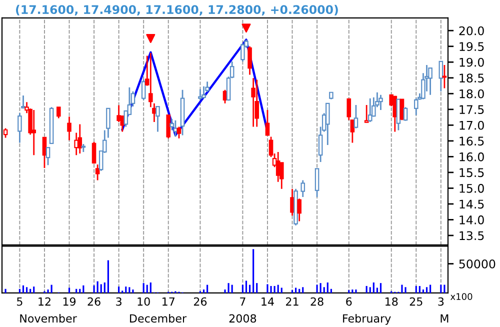  I want to click on x2-tick-label: M, so click(444, 318).